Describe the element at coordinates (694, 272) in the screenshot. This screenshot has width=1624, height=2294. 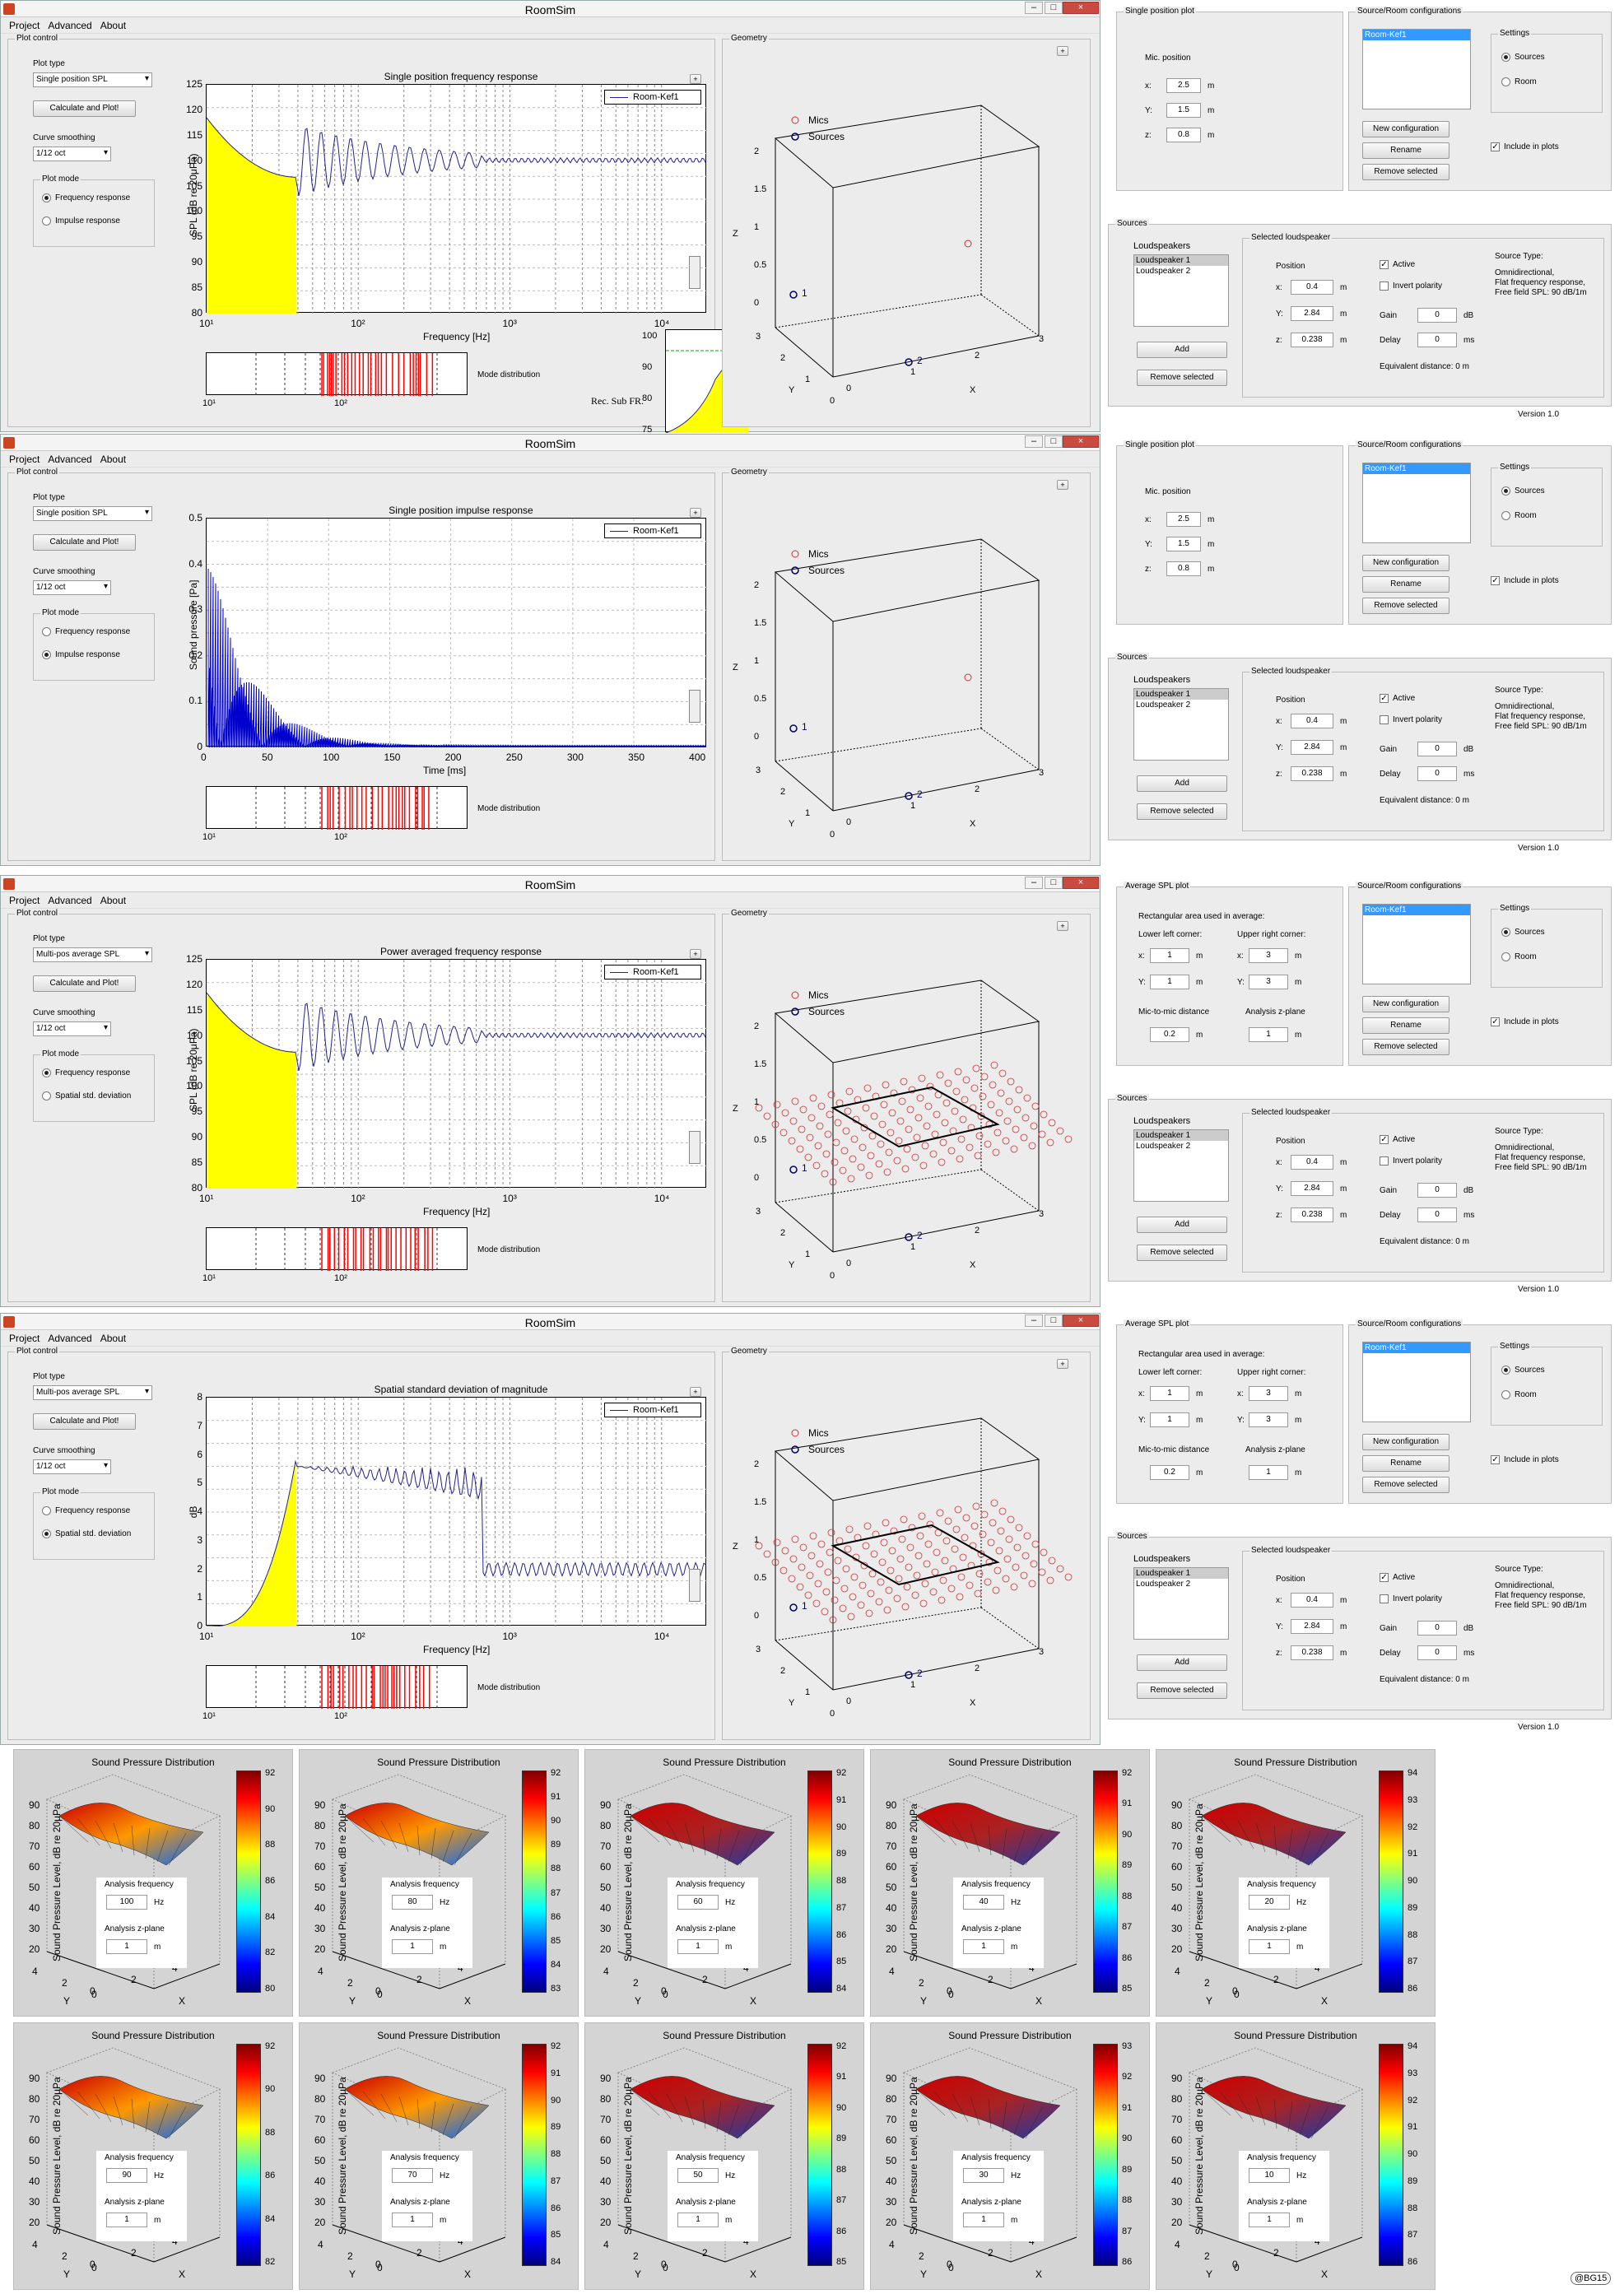
I see `plot-scroll-slider` at that location.